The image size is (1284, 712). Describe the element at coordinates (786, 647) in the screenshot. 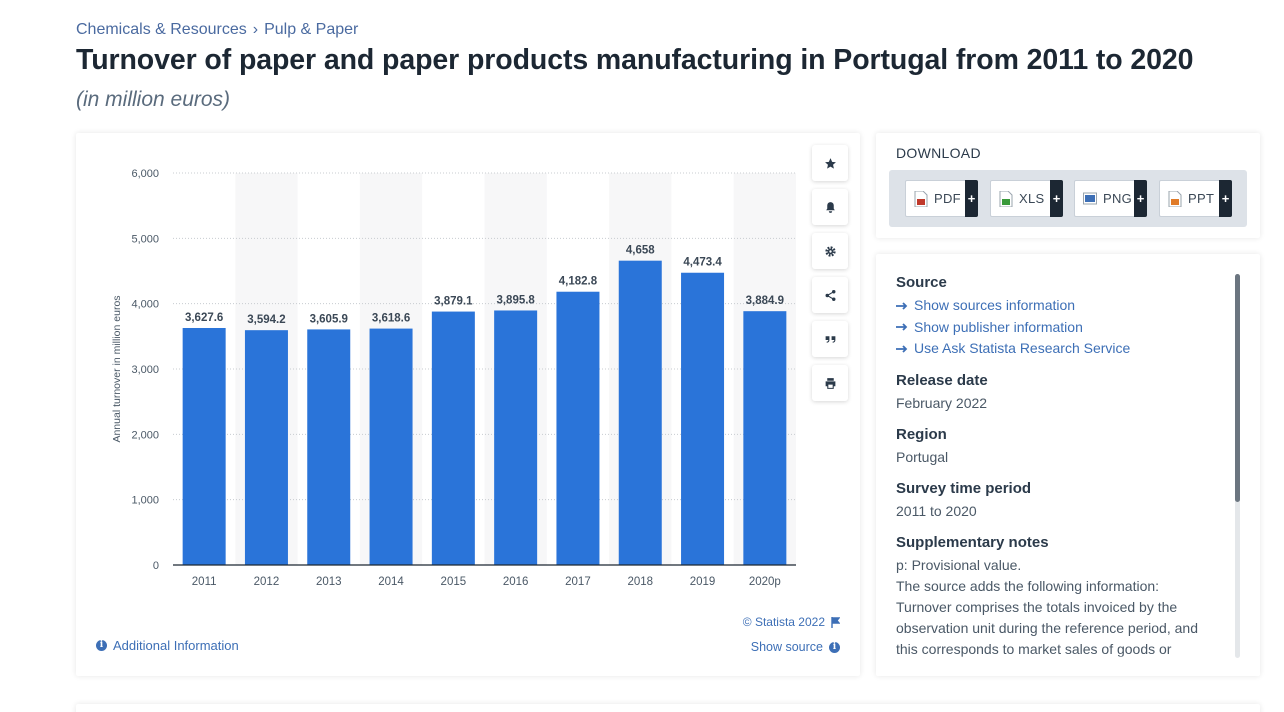

I see `show-source-label: Show source` at that location.